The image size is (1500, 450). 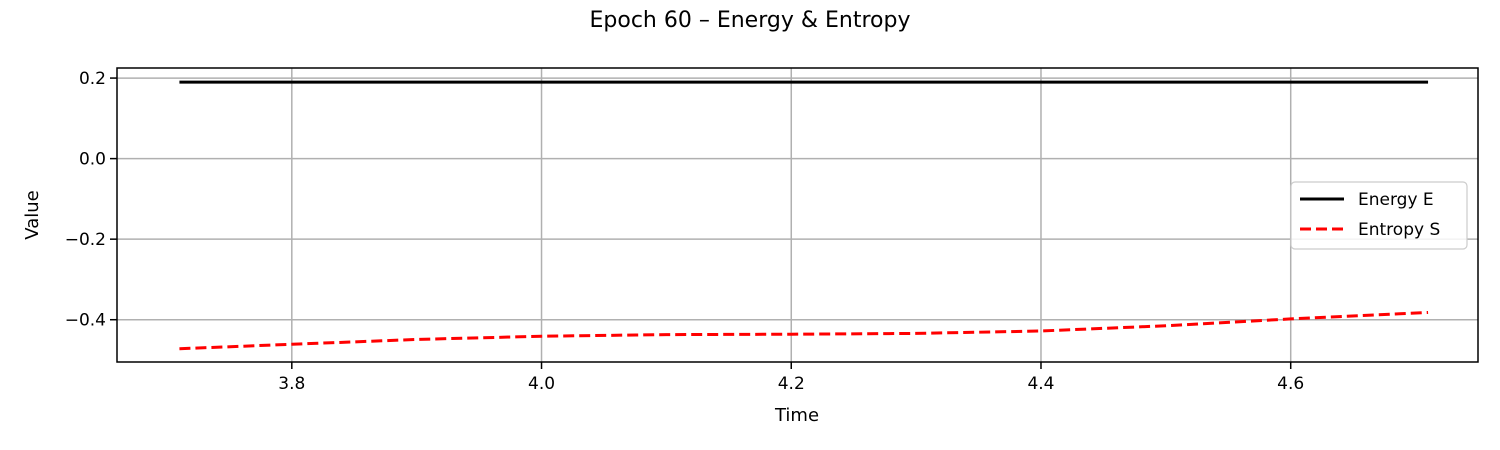 I want to click on x-tick-label: 4.6, so click(x=1290, y=384).